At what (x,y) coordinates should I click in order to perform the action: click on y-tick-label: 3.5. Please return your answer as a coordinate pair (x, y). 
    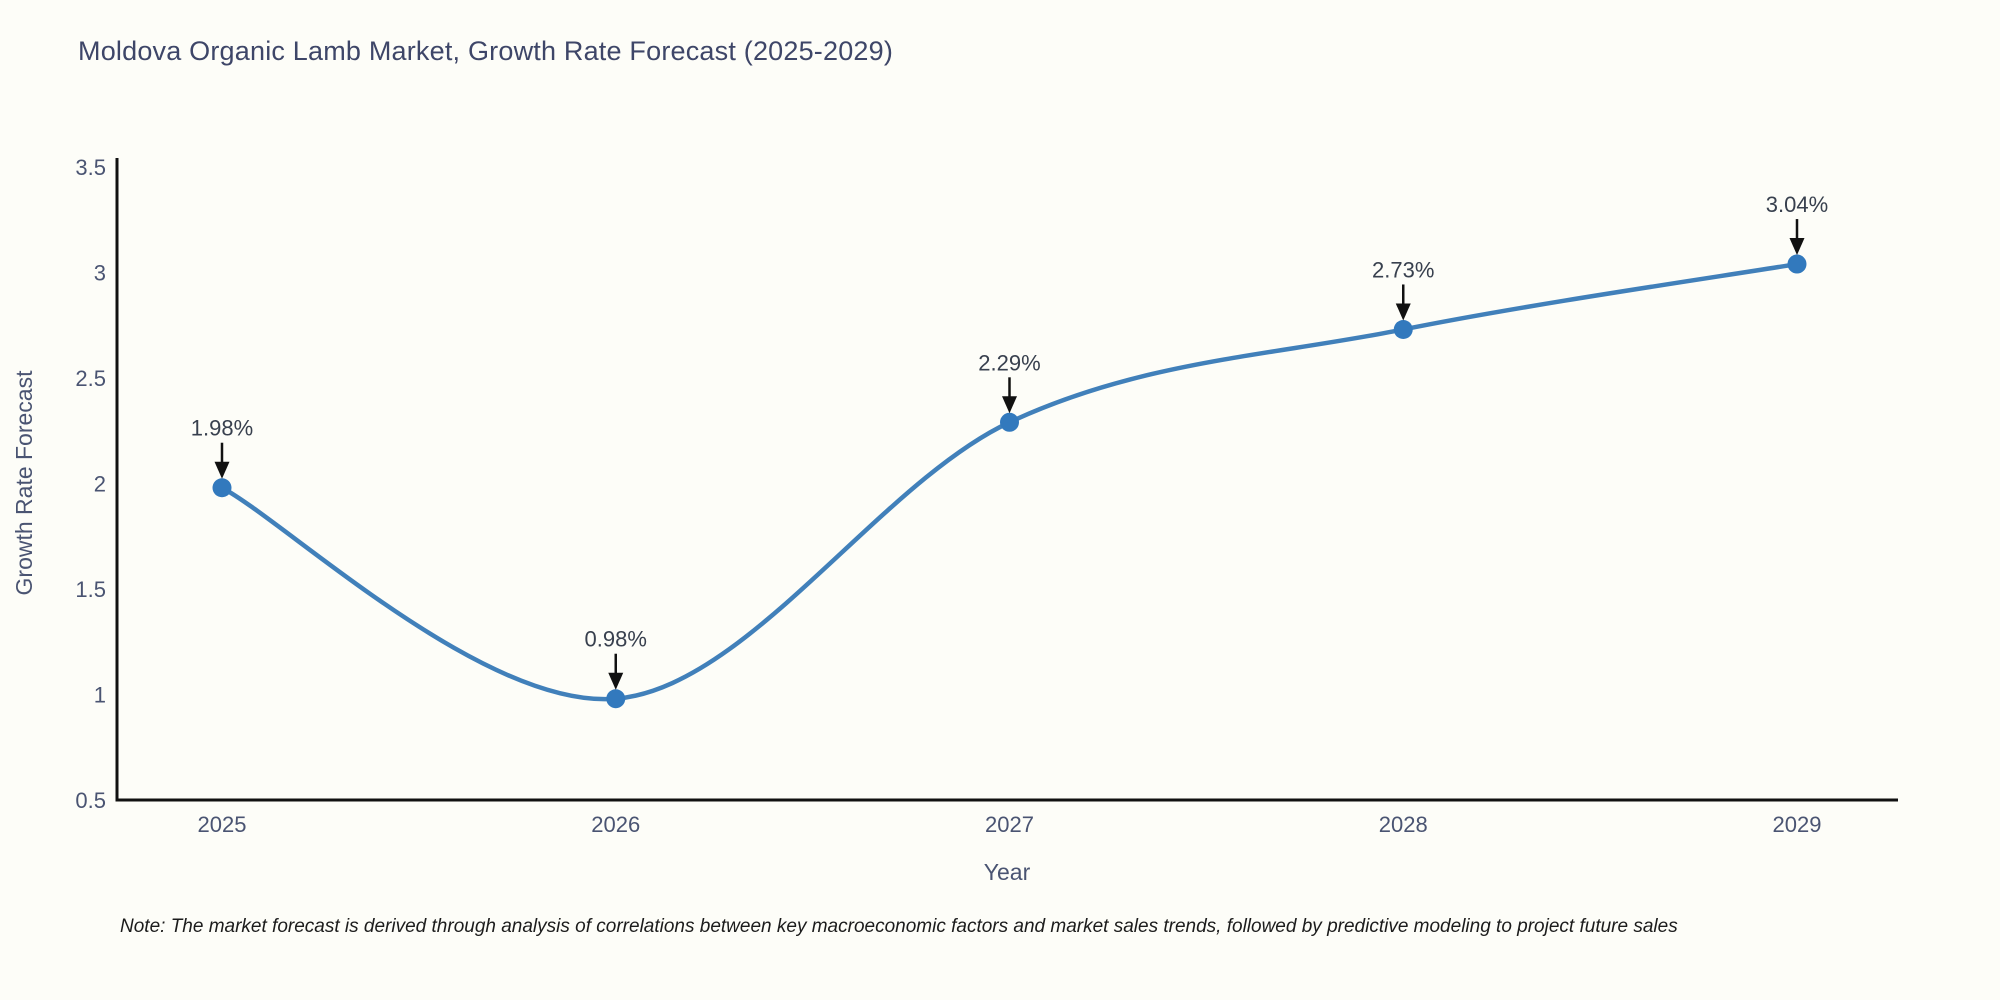
    Looking at the image, I should click on (90, 167).